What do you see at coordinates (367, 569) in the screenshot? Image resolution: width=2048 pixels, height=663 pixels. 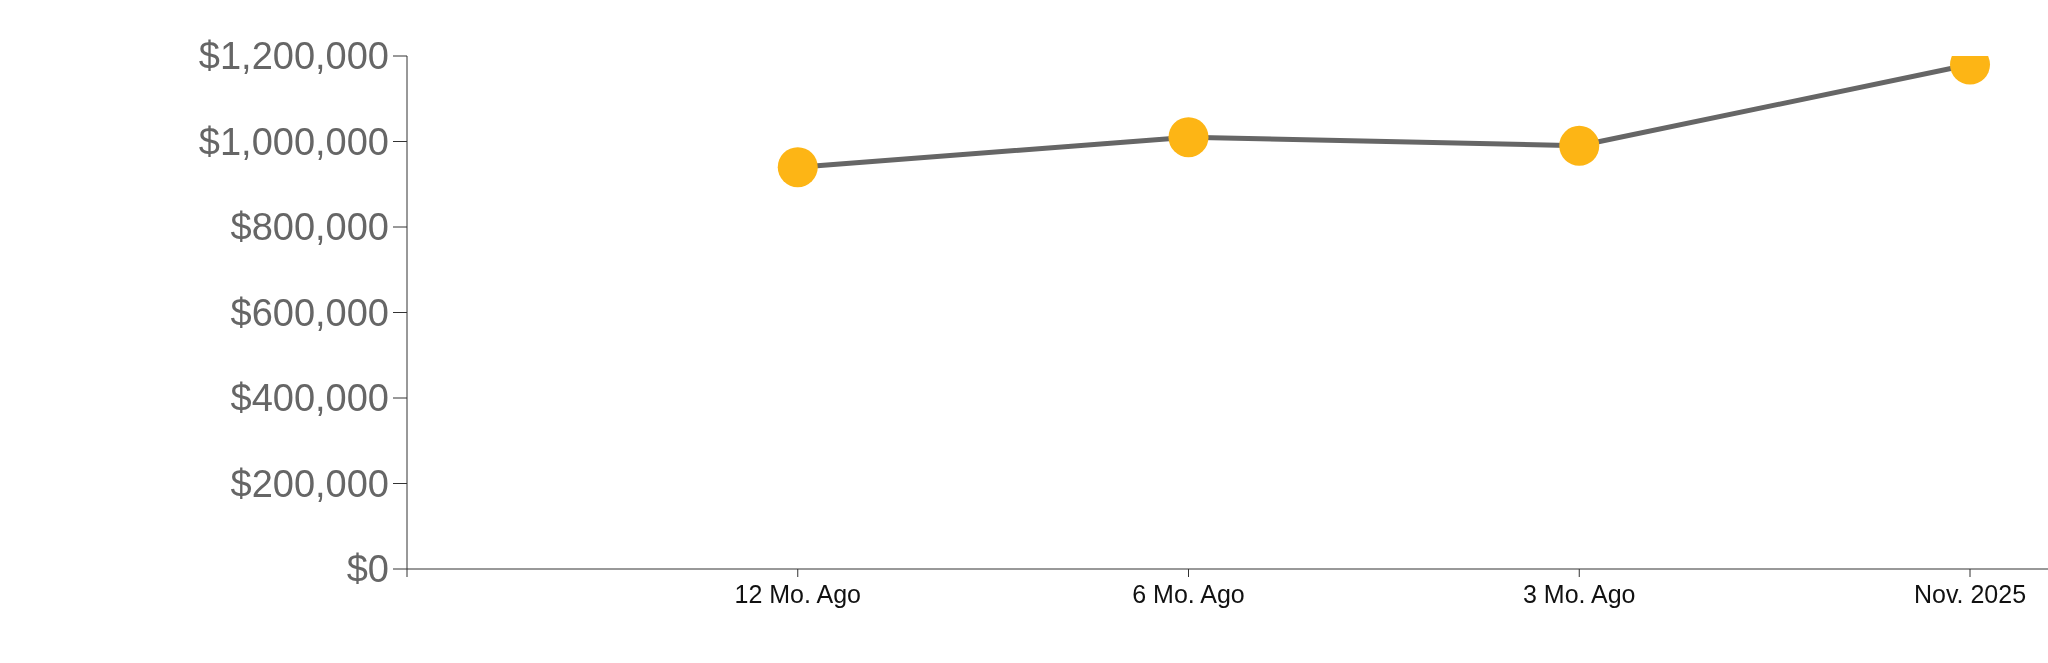 I see `y-tick-label: $0` at bounding box center [367, 569].